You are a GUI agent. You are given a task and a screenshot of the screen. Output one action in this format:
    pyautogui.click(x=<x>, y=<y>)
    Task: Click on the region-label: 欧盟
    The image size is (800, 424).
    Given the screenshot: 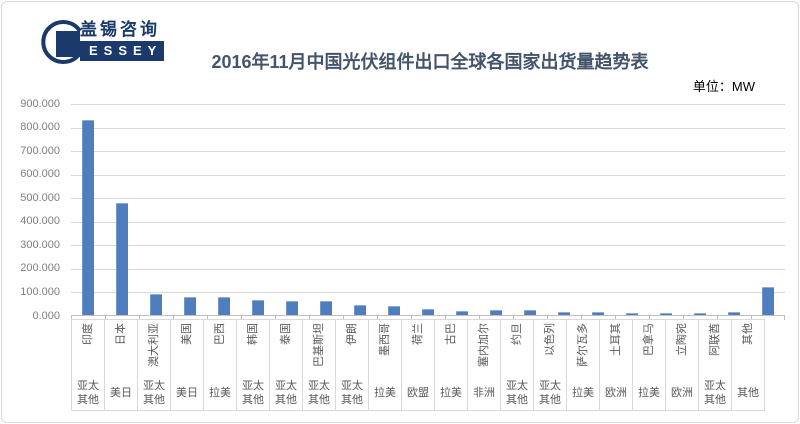 What is the action you would take?
    pyautogui.click(x=418, y=392)
    